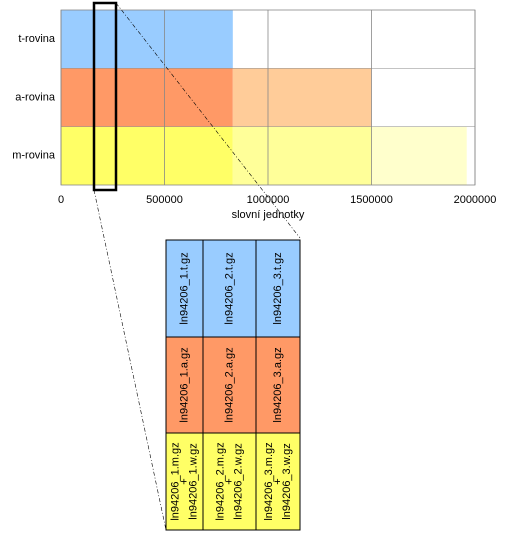 The image size is (522, 546). Describe the element at coordinates (287, 481) in the screenshot. I see `detail-file-name: ln94206_3.w.gz` at that location.